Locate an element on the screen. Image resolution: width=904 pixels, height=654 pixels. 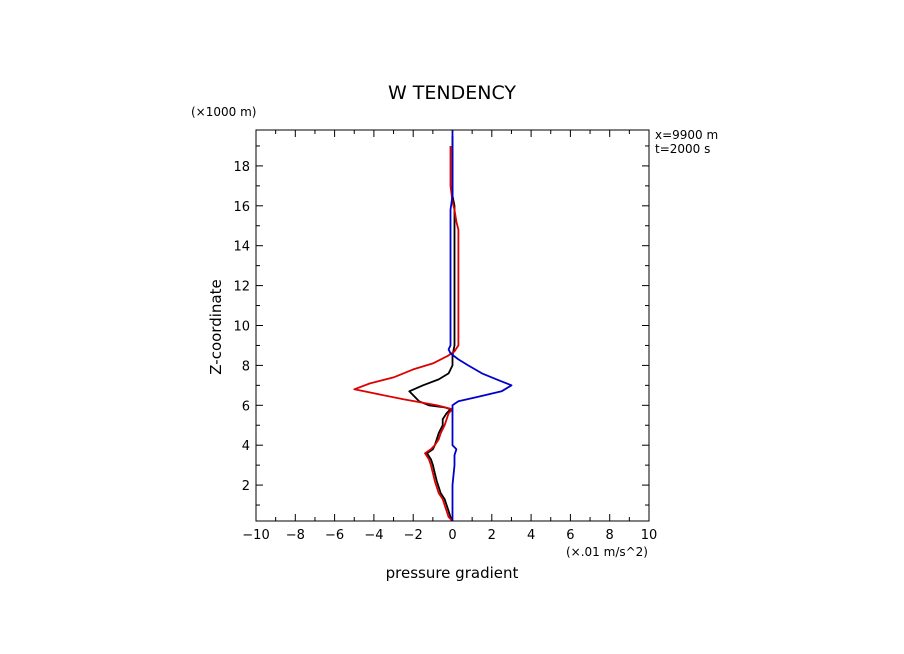
y-tick-label: 6 is located at coordinates (246, 406).